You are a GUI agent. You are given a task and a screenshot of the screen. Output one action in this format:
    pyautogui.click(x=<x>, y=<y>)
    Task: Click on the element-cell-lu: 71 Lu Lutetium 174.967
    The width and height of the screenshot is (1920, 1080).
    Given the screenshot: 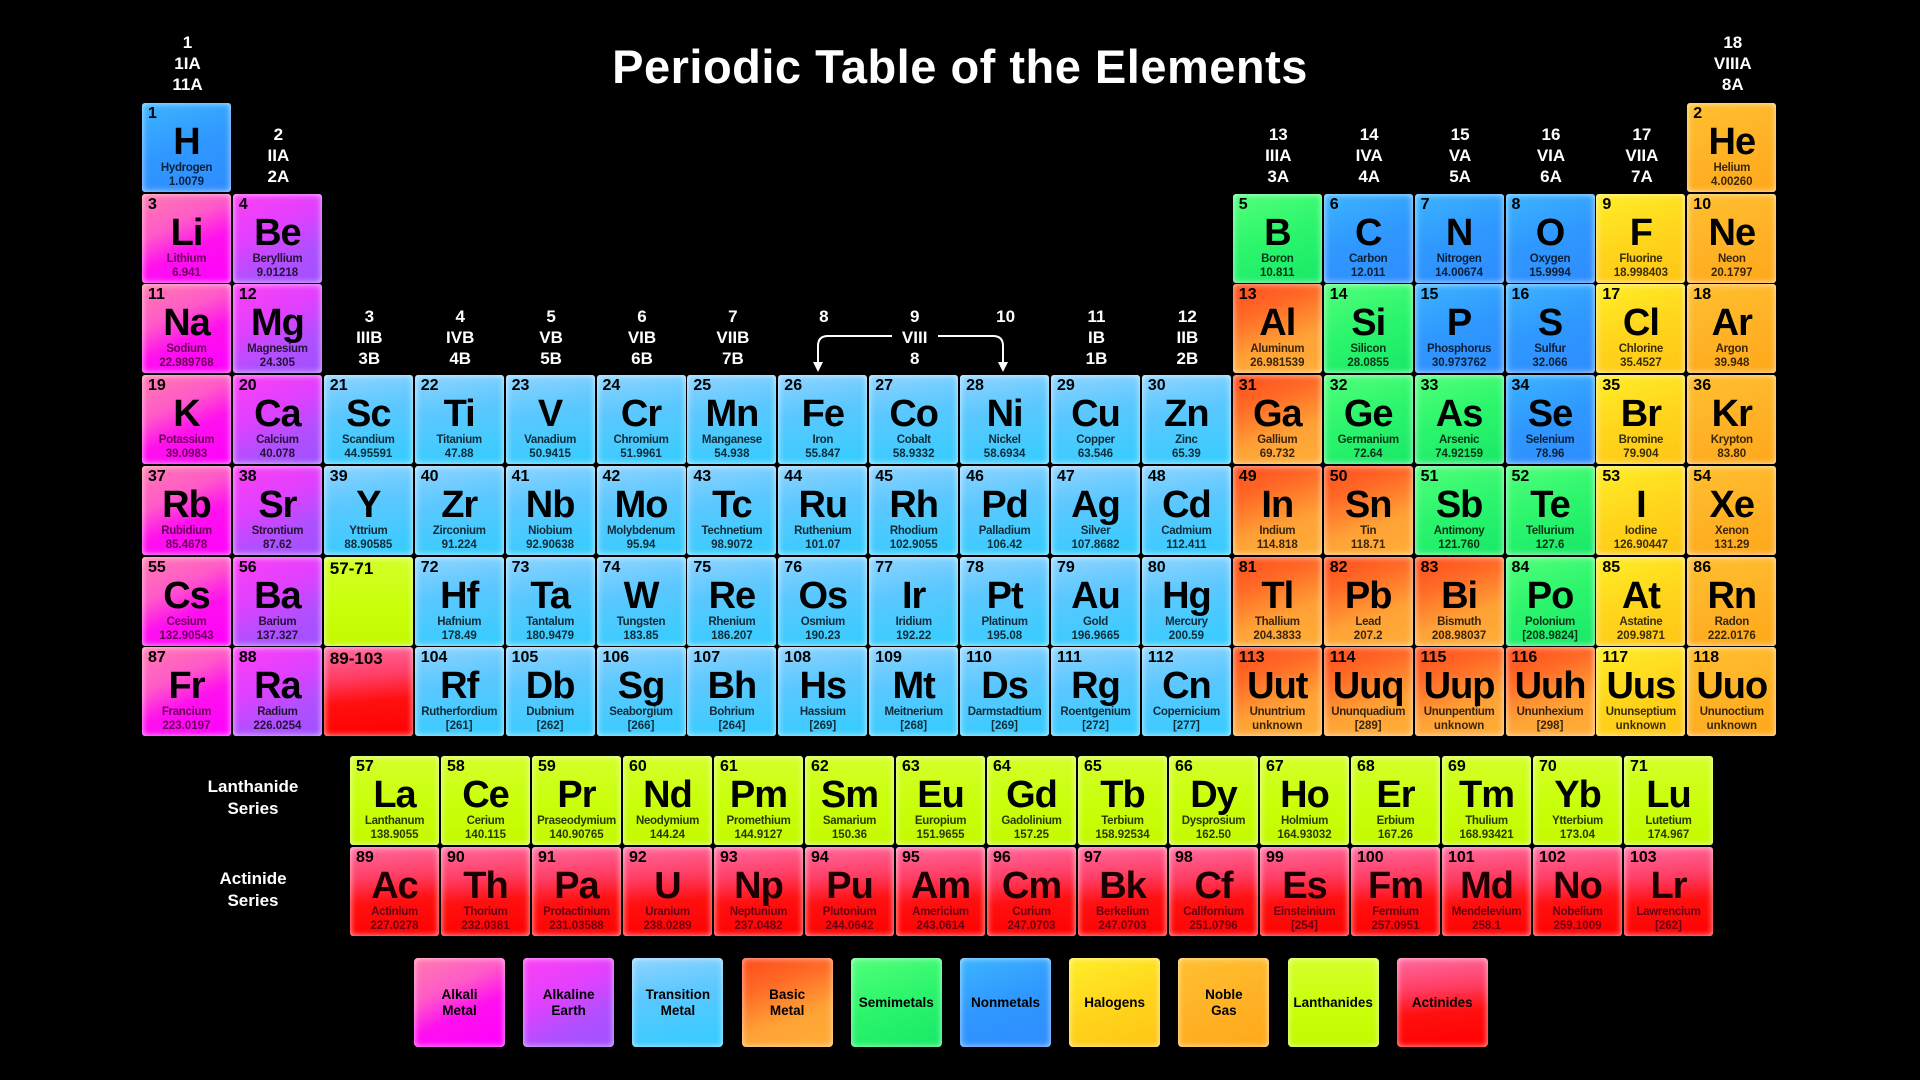 What is the action you would take?
    pyautogui.click(x=1668, y=800)
    